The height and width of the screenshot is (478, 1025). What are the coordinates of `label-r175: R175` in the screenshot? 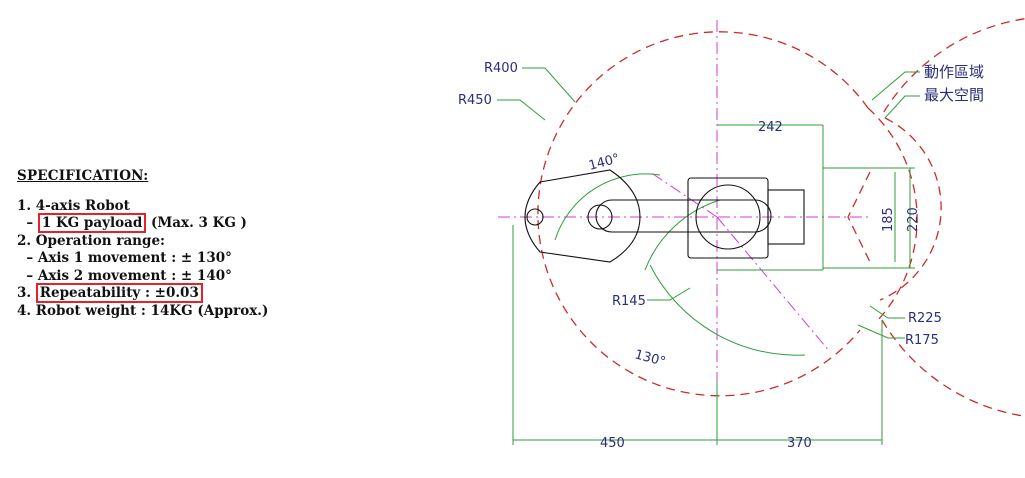 It's located at (922, 340).